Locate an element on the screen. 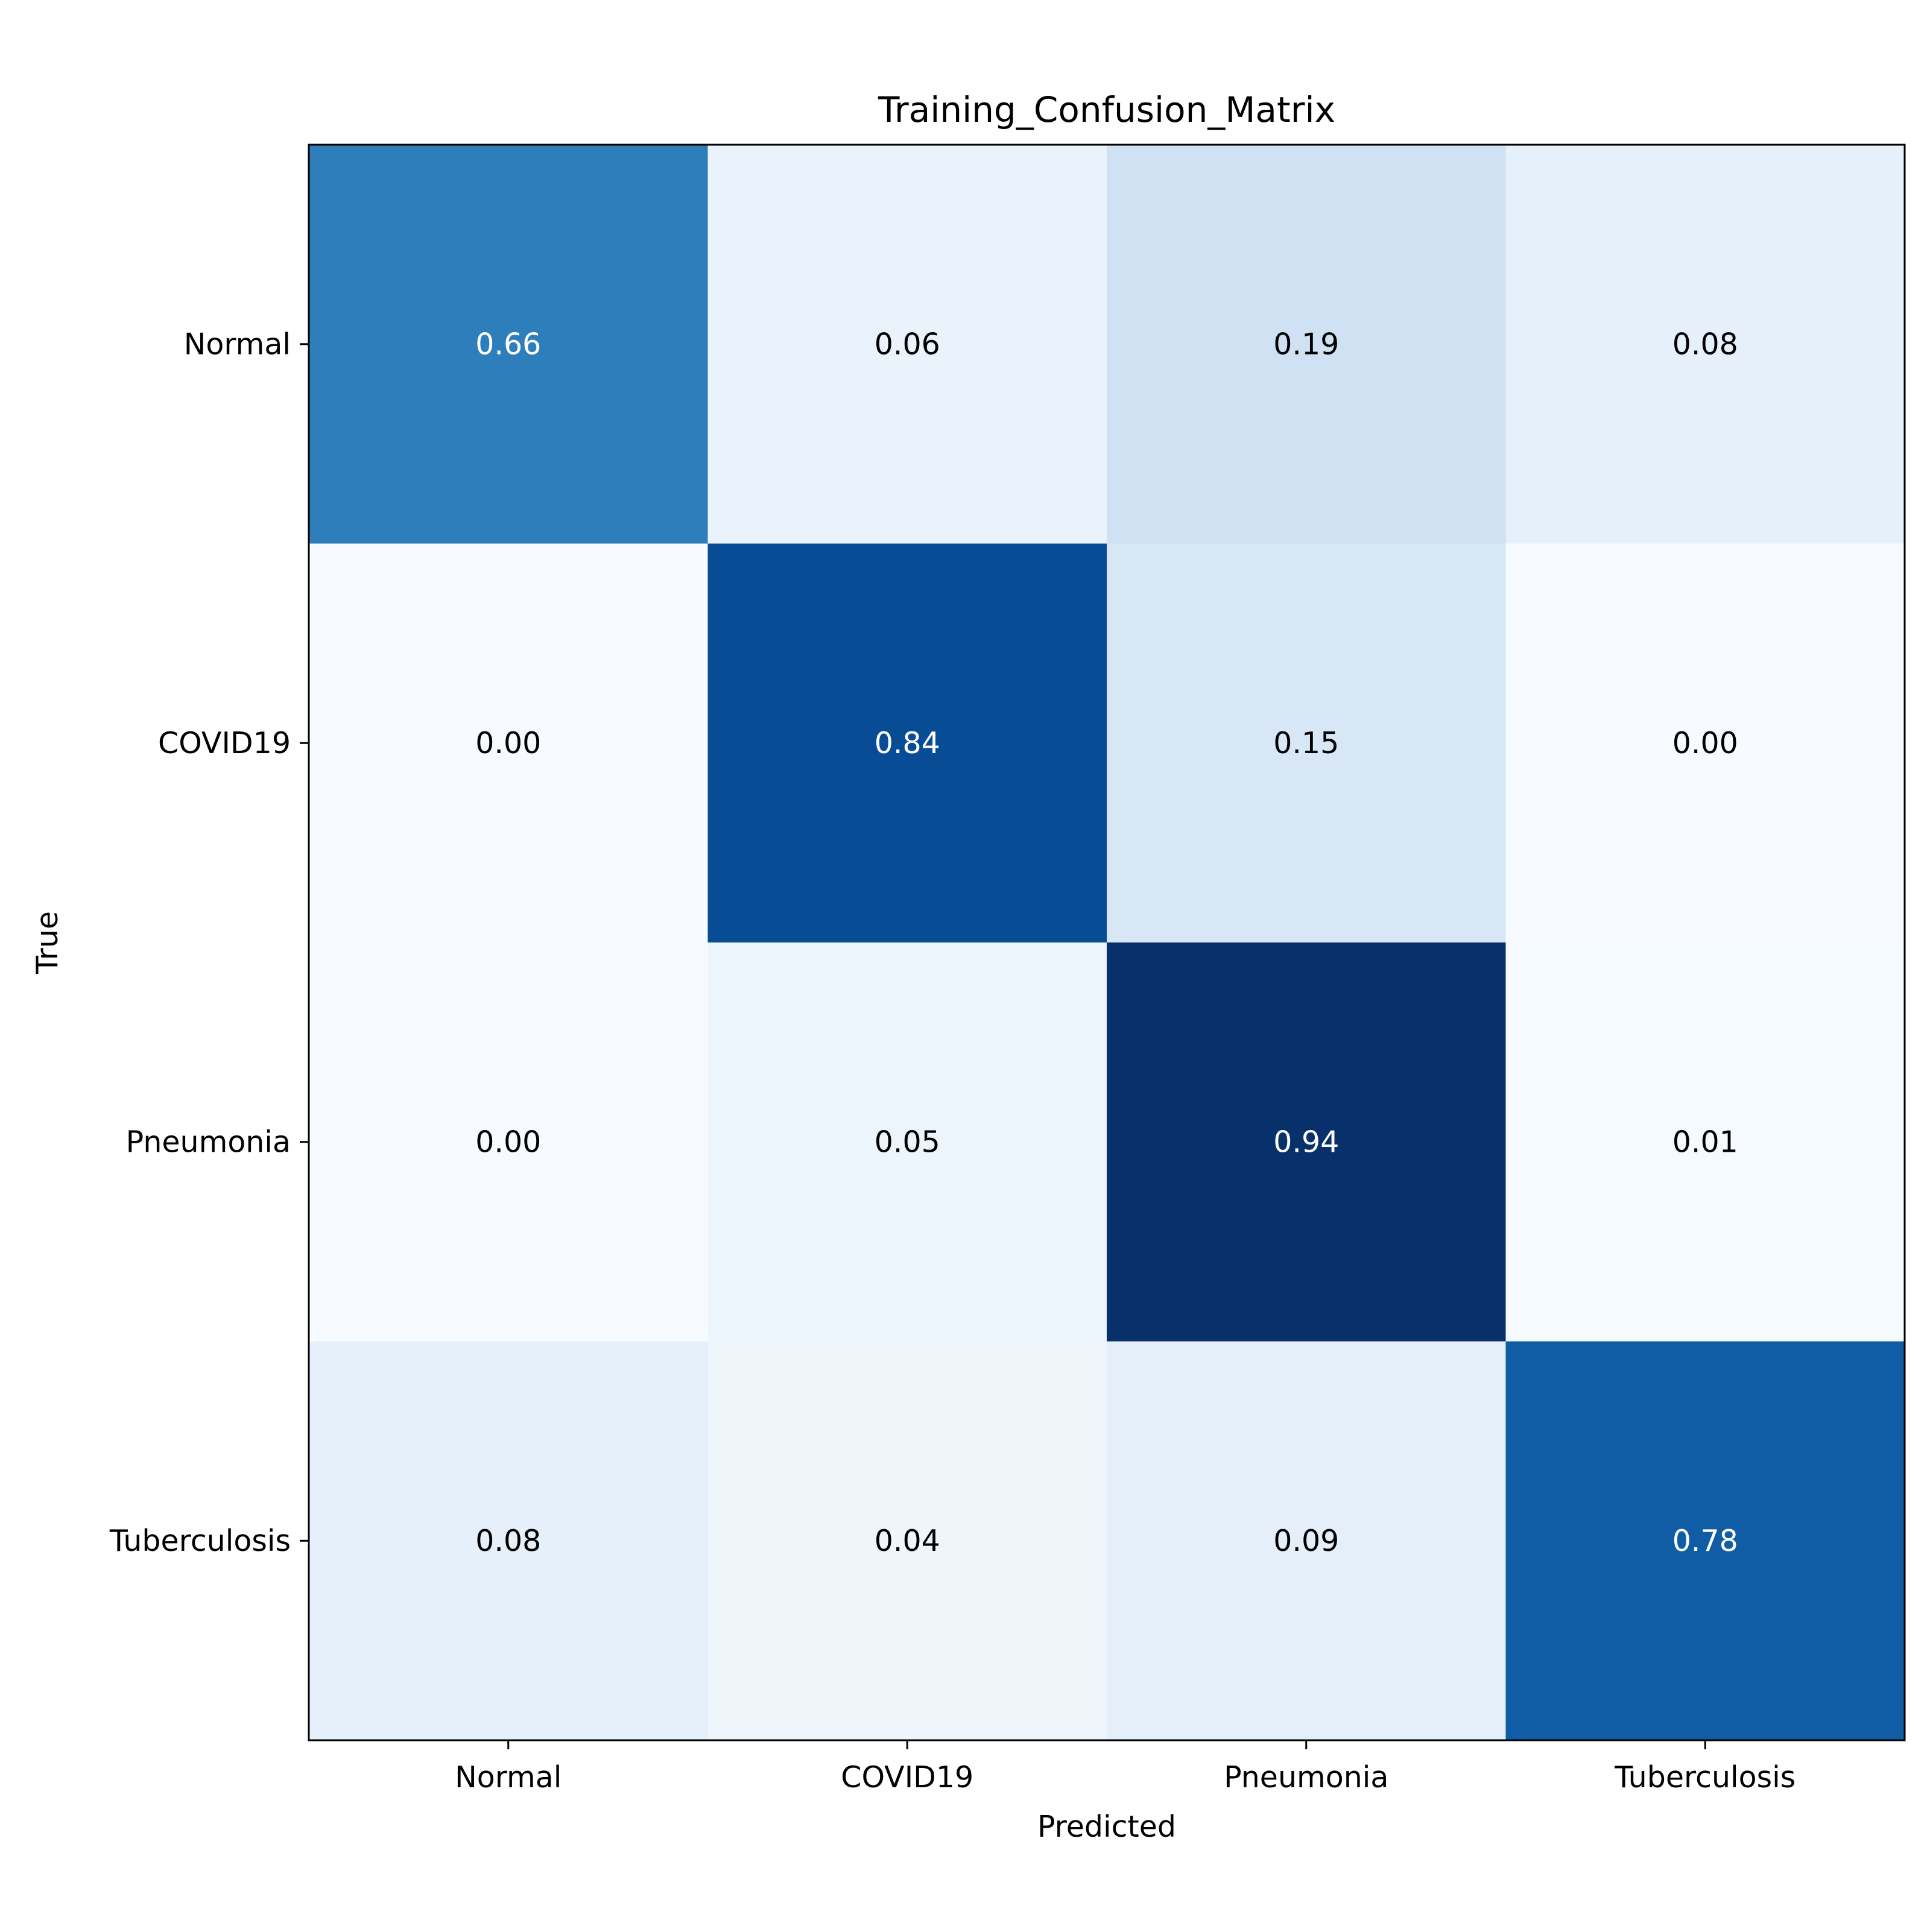  cell-value-label: 0.19 is located at coordinates (1306, 344).